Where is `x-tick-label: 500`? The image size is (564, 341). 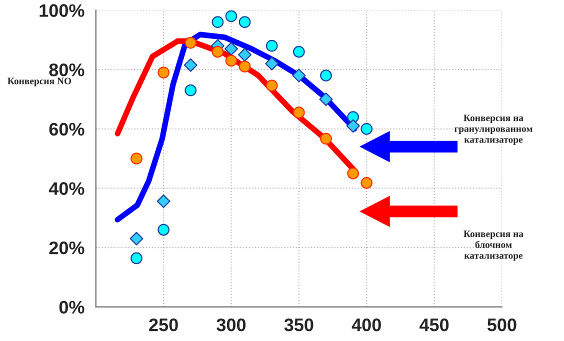 x-tick-label: 500 is located at coordinates (501, 325).